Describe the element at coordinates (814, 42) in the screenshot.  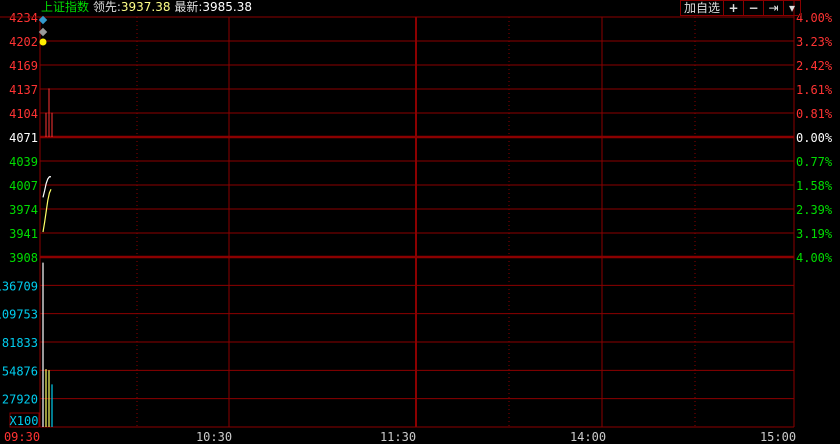
I see `pct-tick-label: 3.23%` at that location.